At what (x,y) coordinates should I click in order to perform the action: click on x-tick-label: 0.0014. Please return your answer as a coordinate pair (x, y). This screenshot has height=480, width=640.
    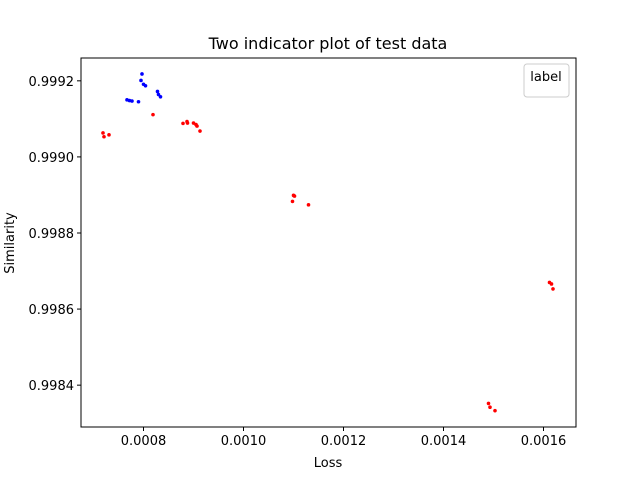
    Looking at the image, I should click on (444, 441).